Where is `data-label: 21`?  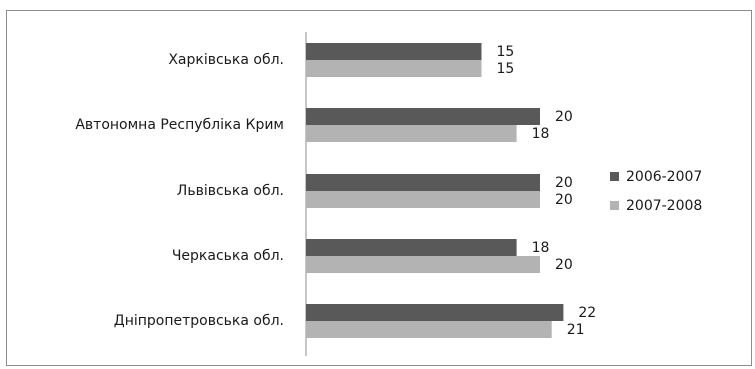
data-label: 21 is located at coordinates (576, 330).